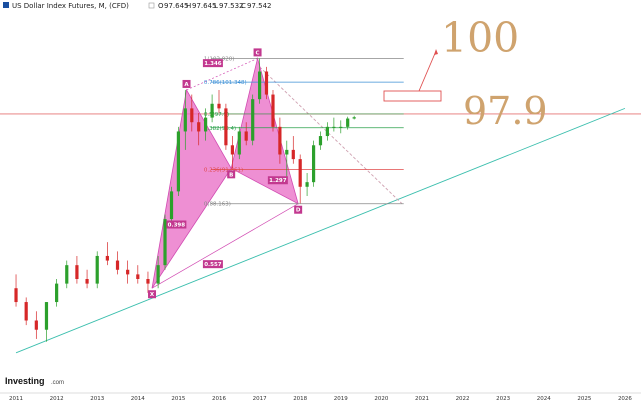 The height and width of the screenshot is (402, 641). Describe the element at coordinates (25, 381) in the screenshot. I see `brand-name: Investing` at that location.